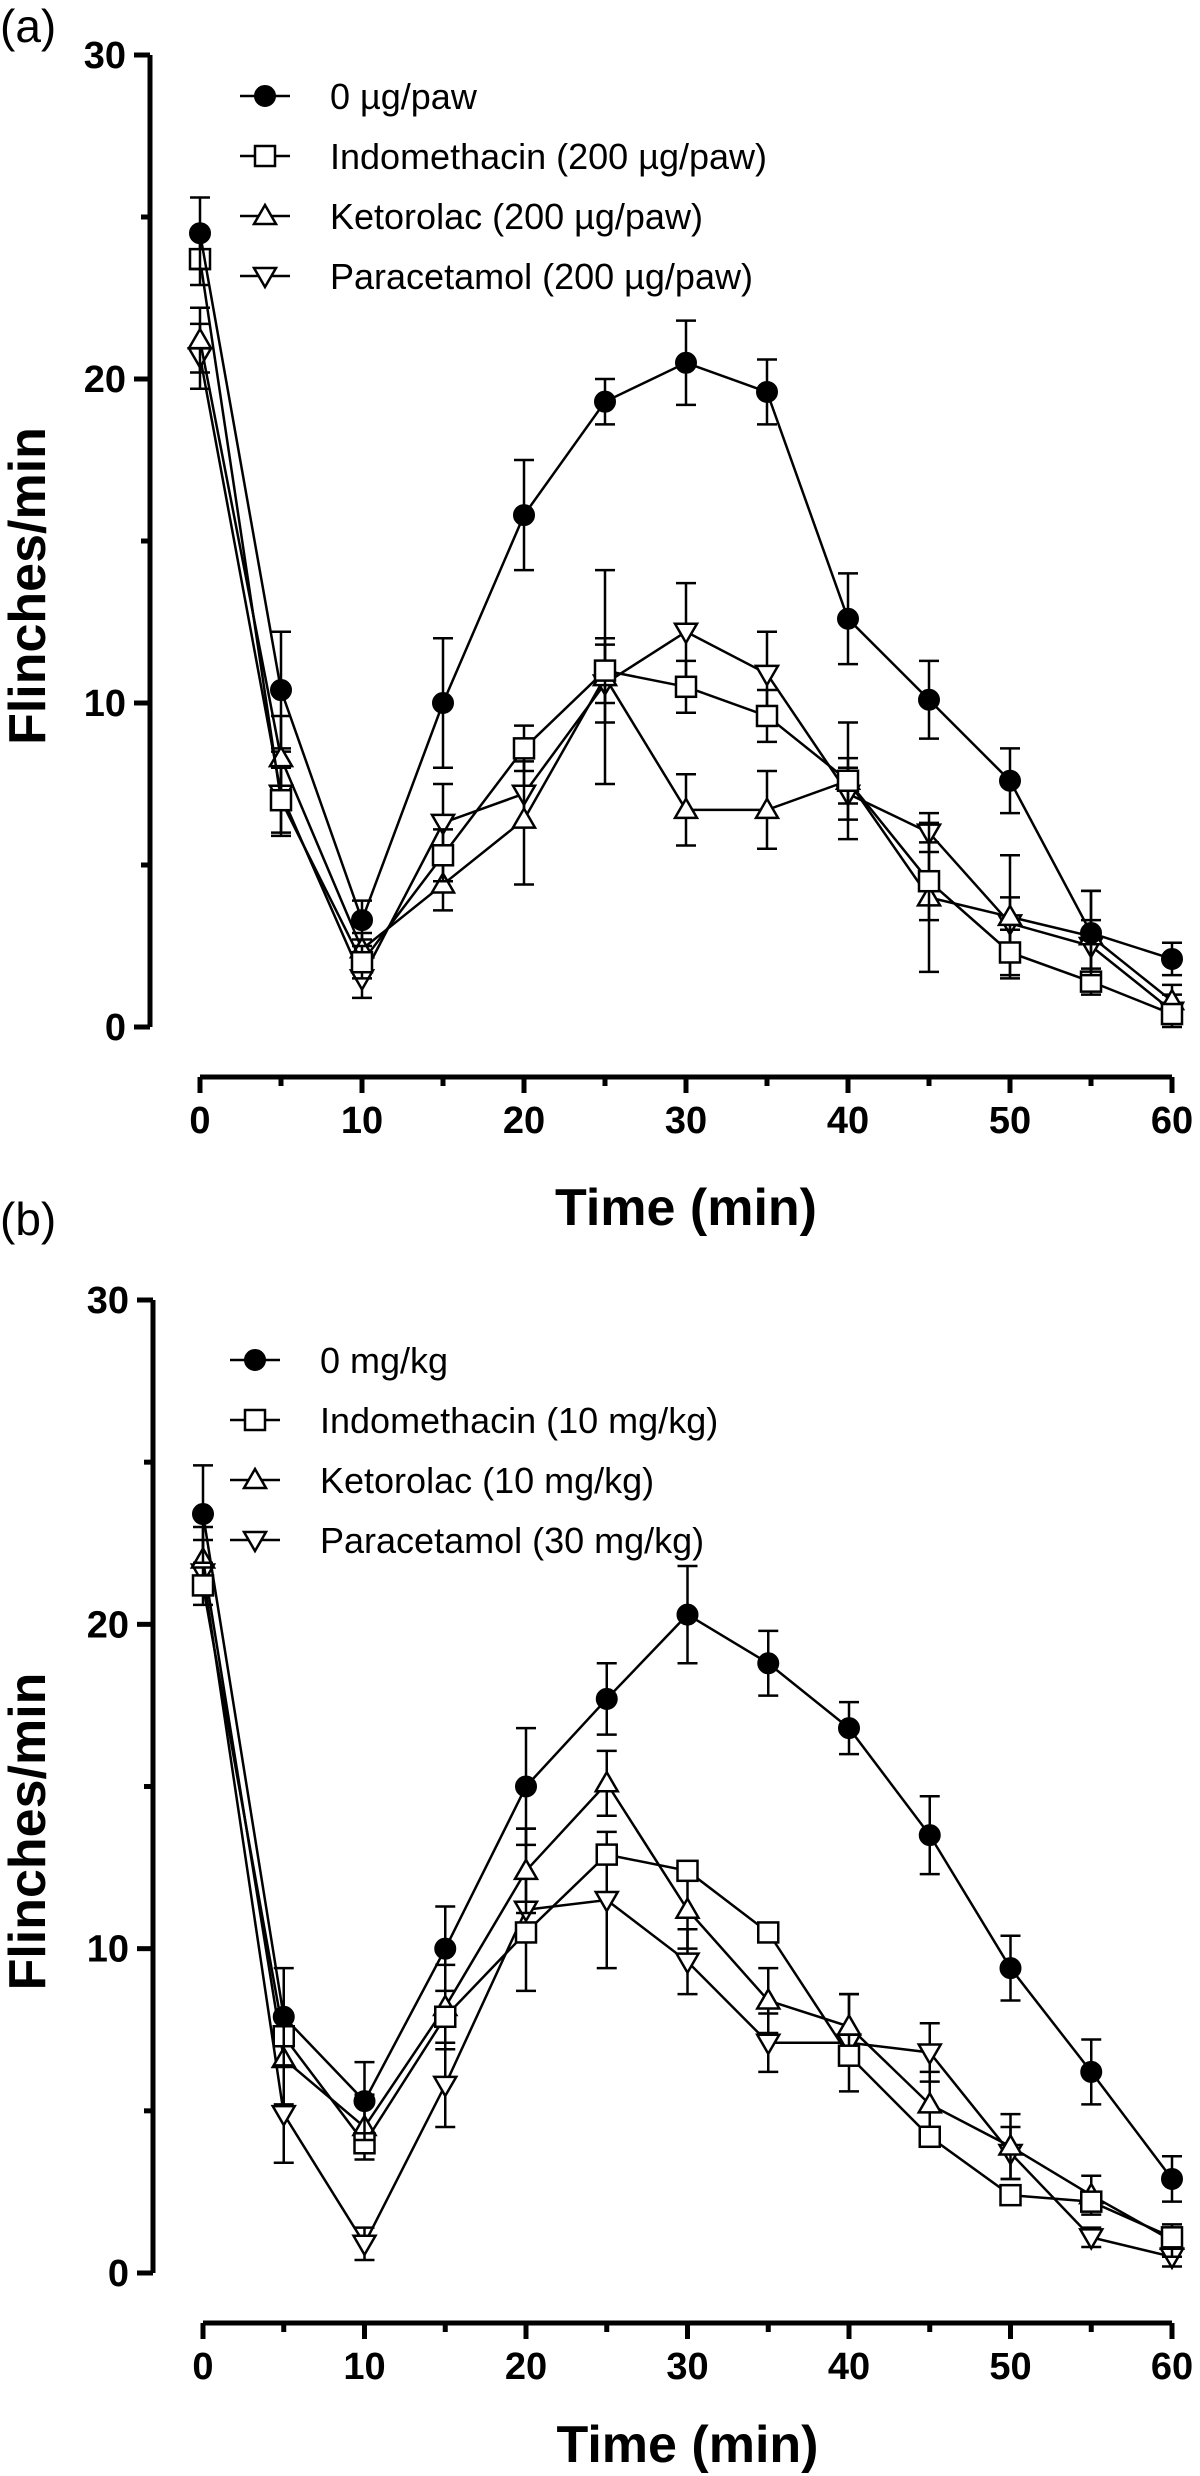 This screenshot has width=1200, height=2476. Describe the element at coordinates (359, 96) in the screenshot. I see `legend-item-0-g-paw: 0 µg/paw` at that location.